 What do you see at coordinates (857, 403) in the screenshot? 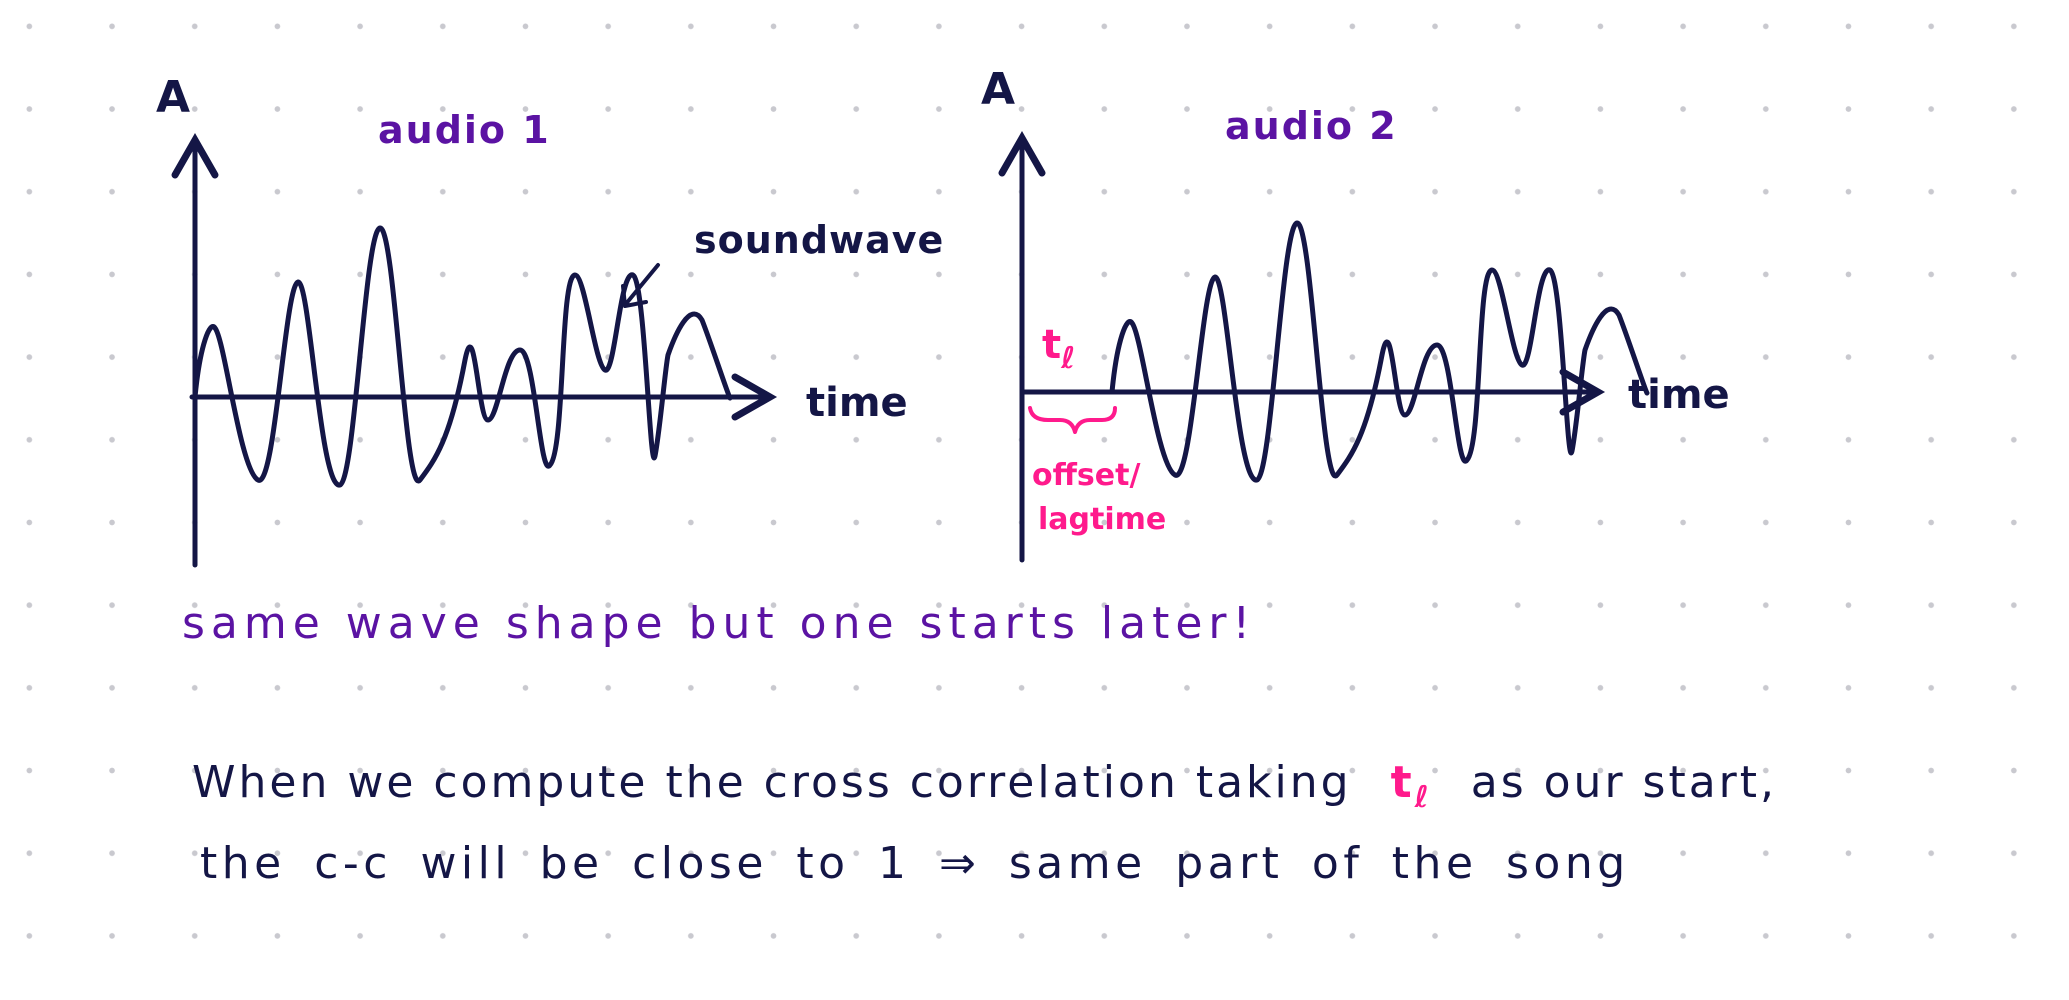
I see `plot1-x-label: time` at bounding box center [857, 403].